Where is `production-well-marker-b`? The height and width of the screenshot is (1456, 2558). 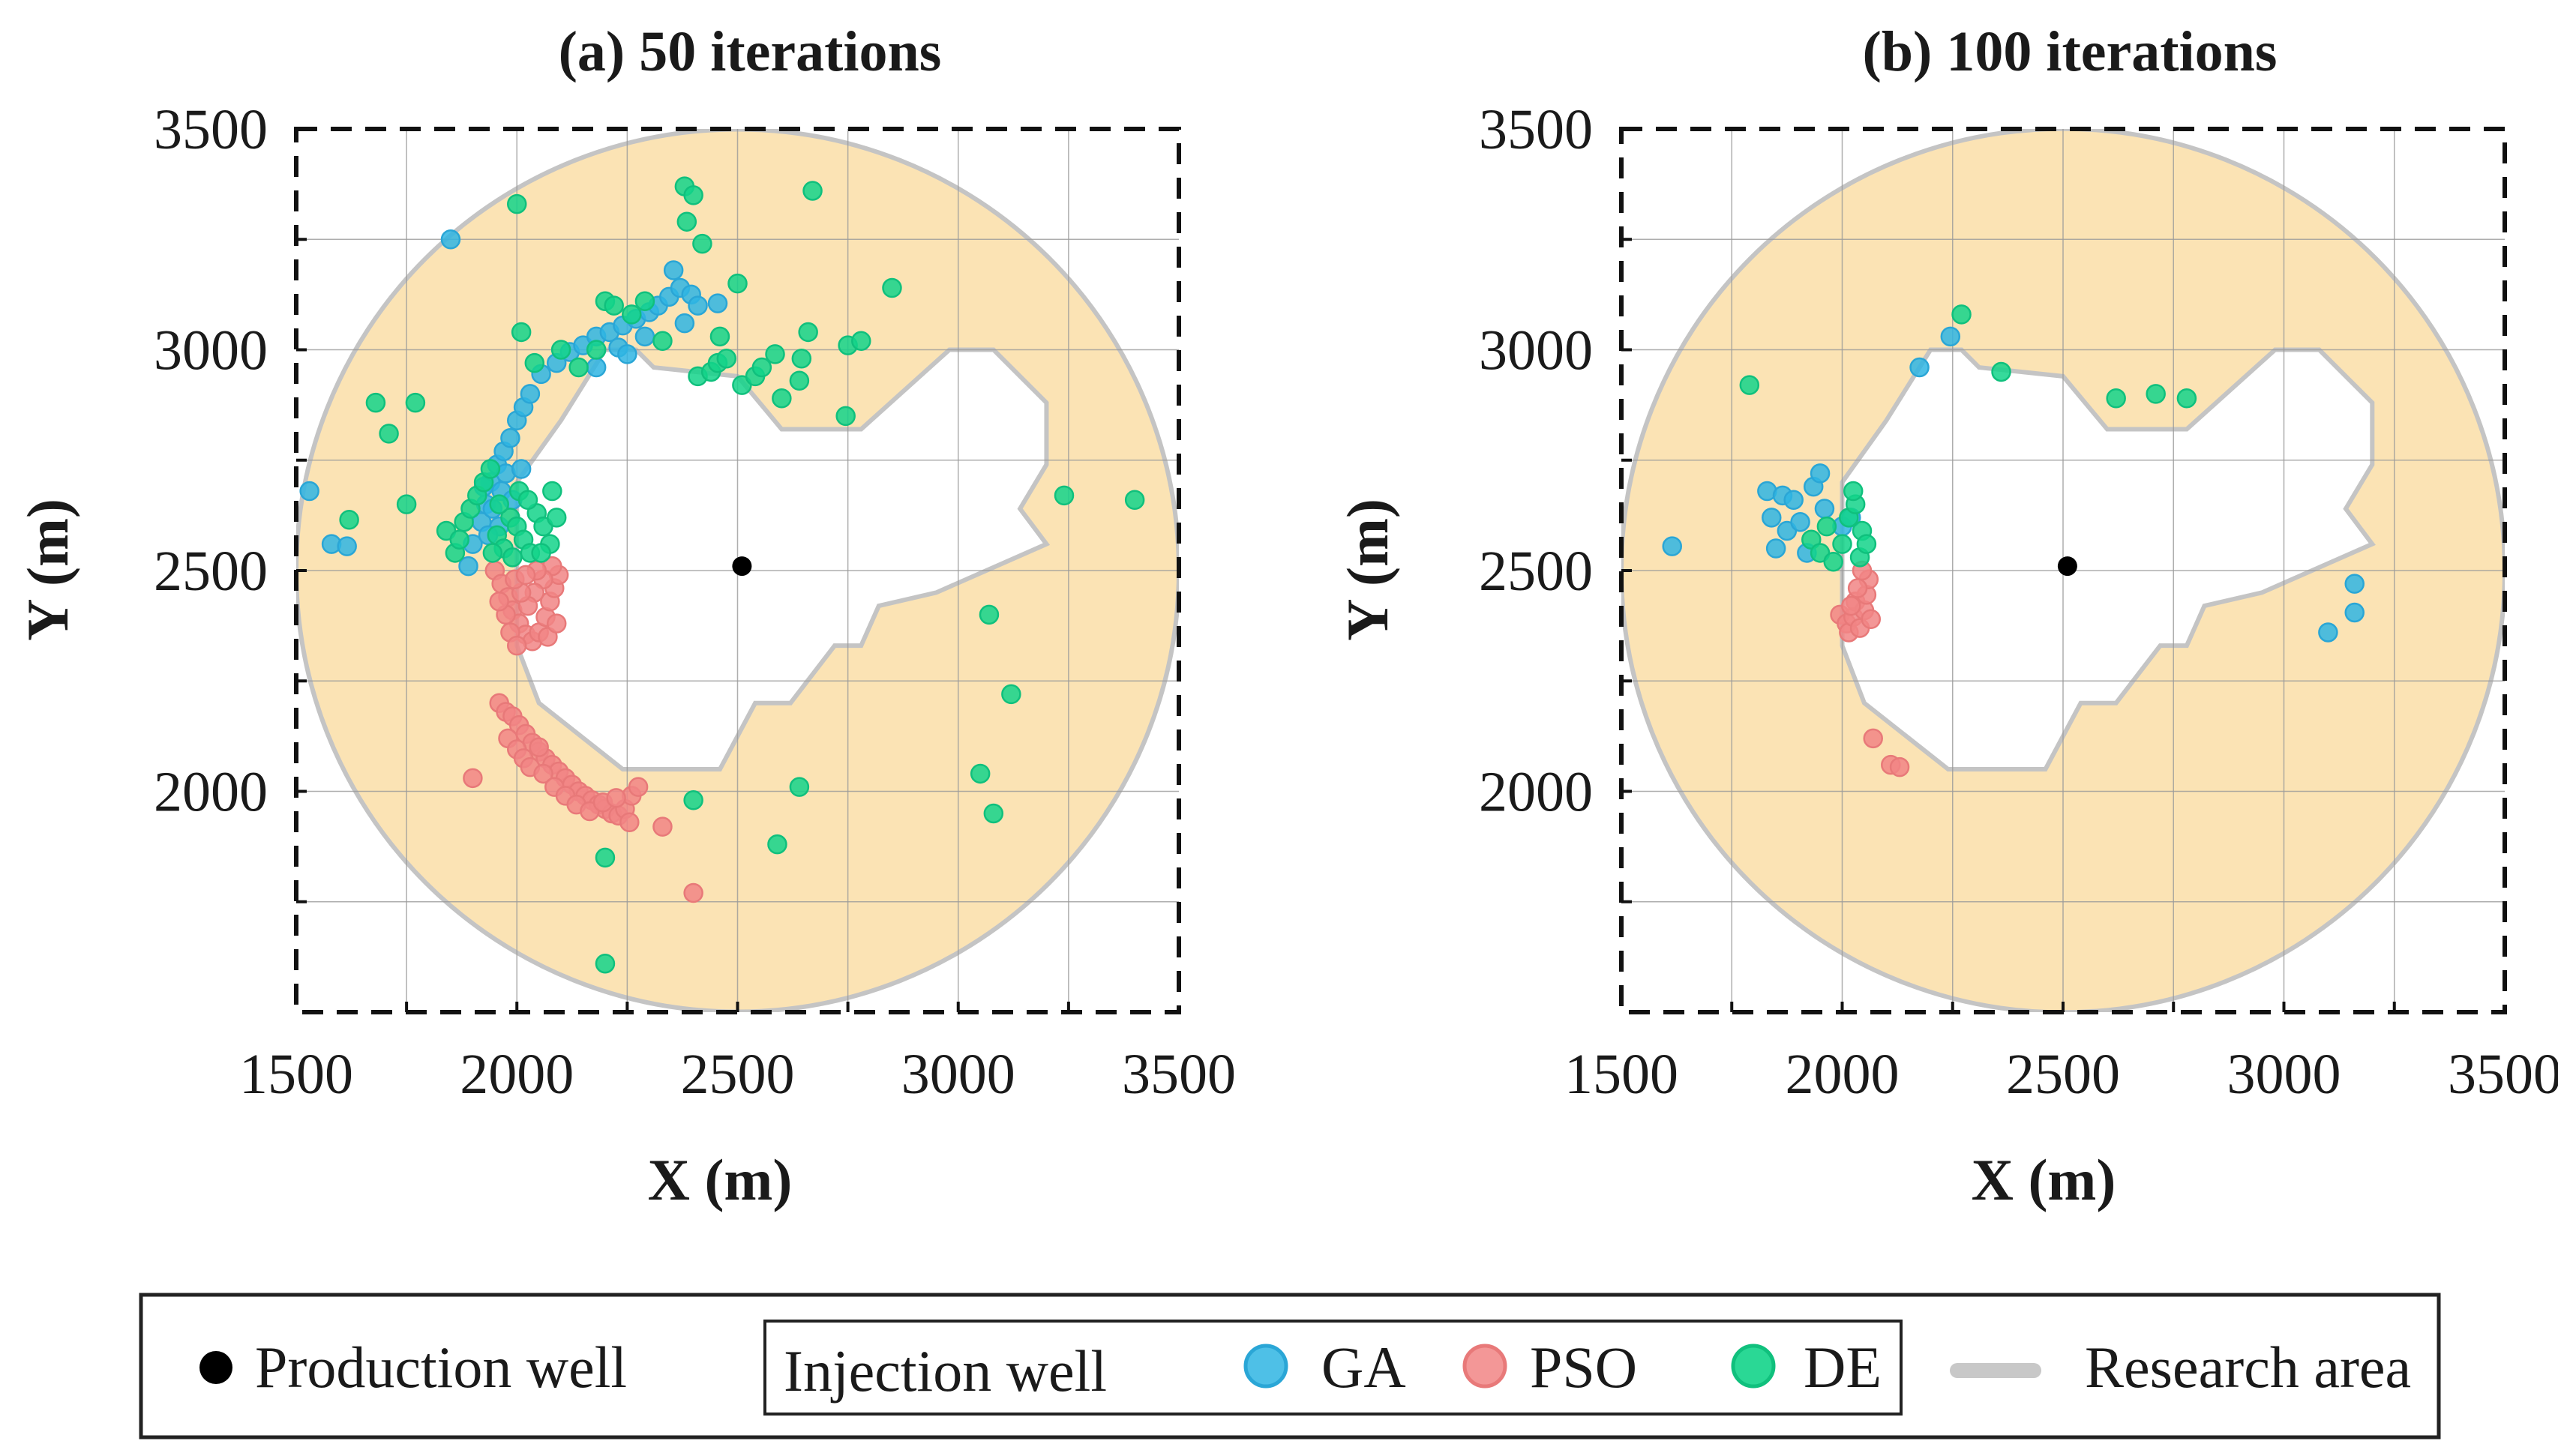
production-well-marker-b is located at coordinates (2067, 566).